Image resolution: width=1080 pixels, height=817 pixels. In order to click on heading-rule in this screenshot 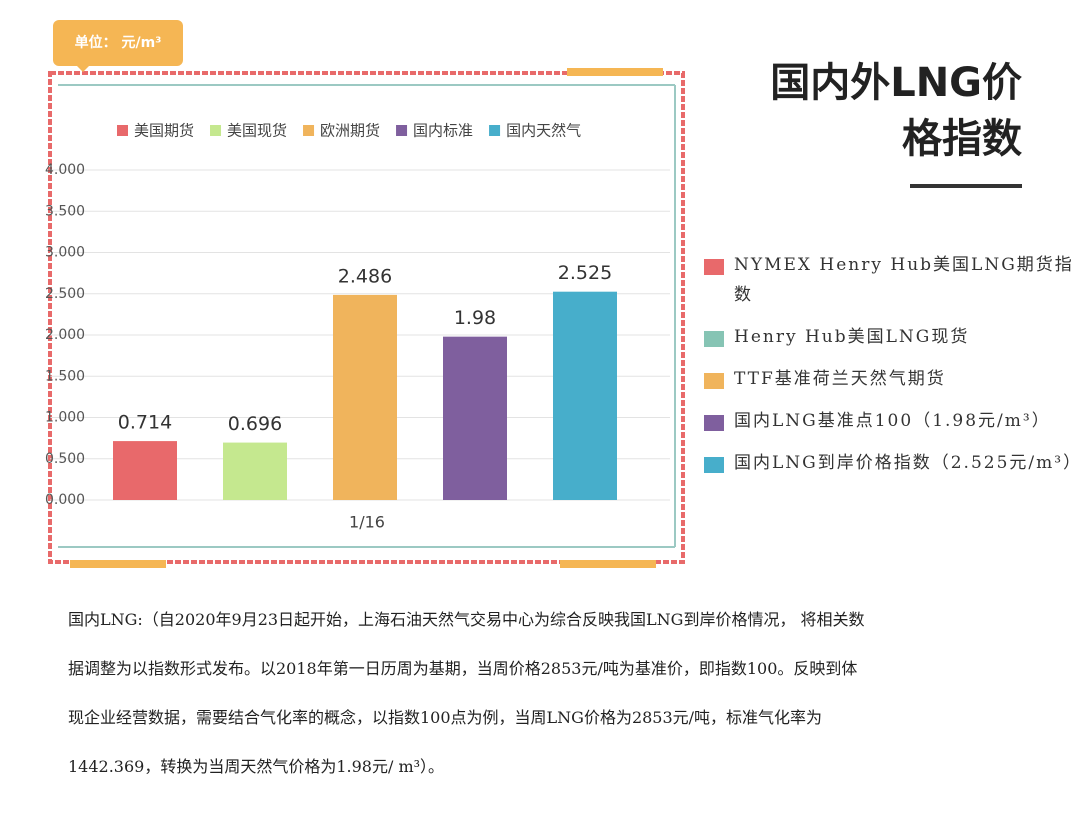, I will do `click(966, 186)`.